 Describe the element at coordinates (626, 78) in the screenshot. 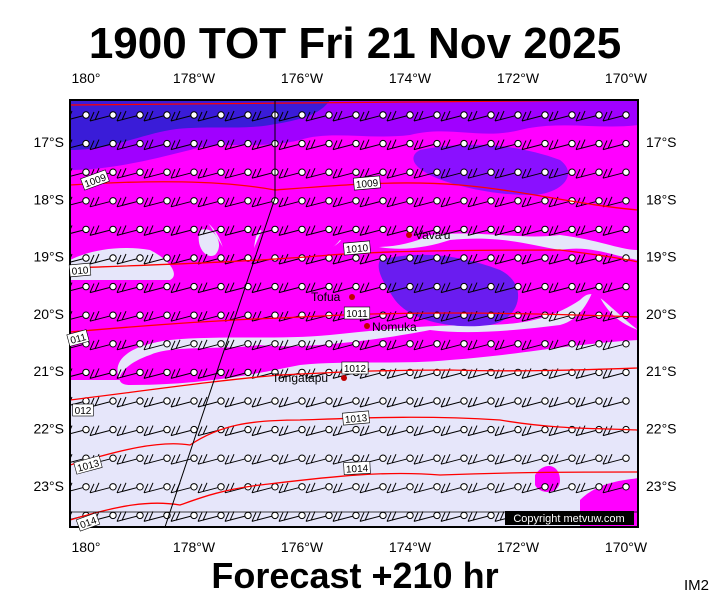

I see `longitude-label: 170°W` at that location.